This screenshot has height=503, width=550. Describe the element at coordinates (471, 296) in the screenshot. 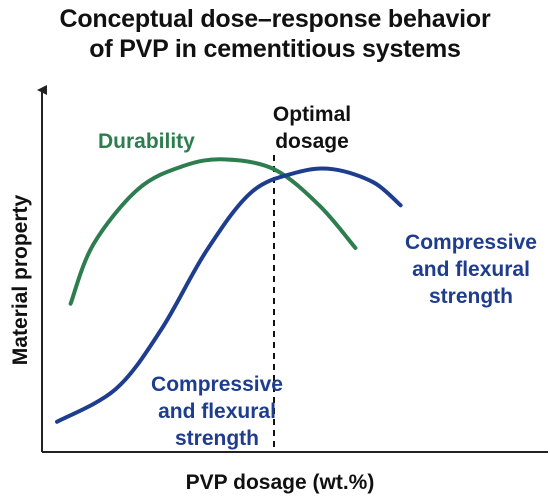

I see `strength-label-right-line-3: strength` at that location.